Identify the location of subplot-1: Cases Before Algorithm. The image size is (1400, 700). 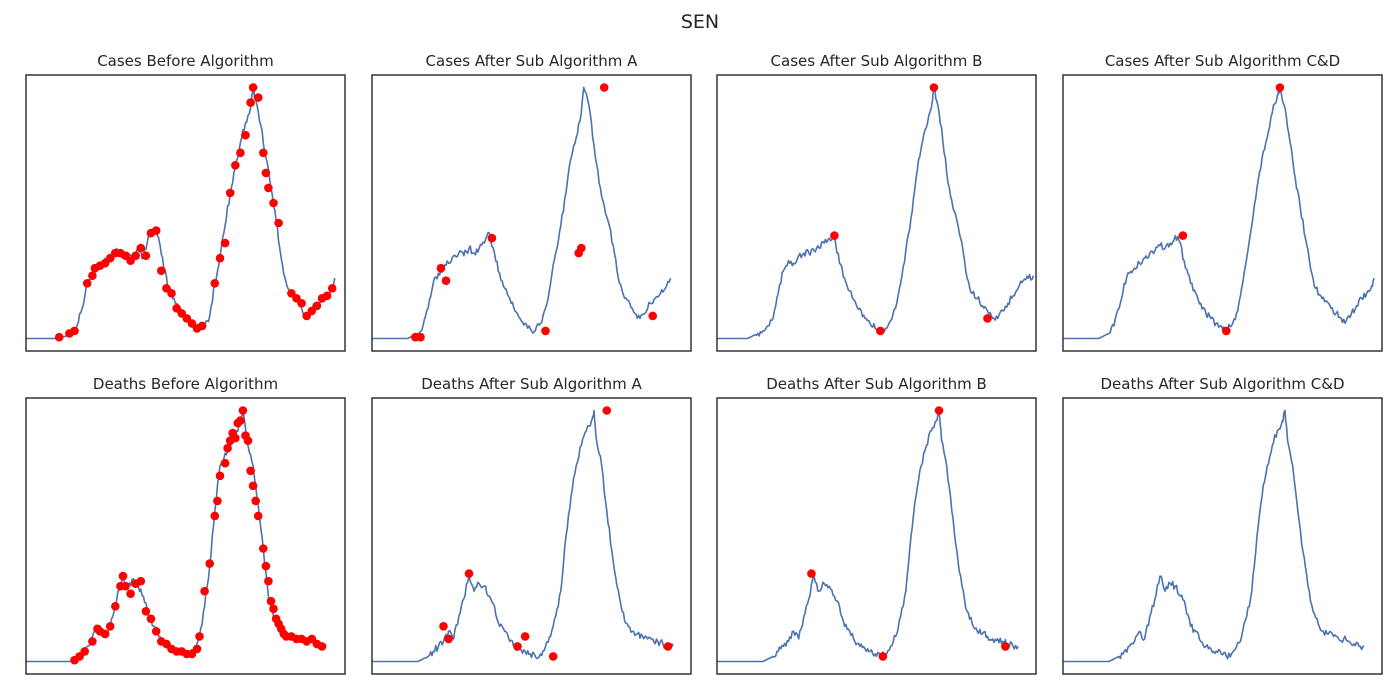
(185, 202).